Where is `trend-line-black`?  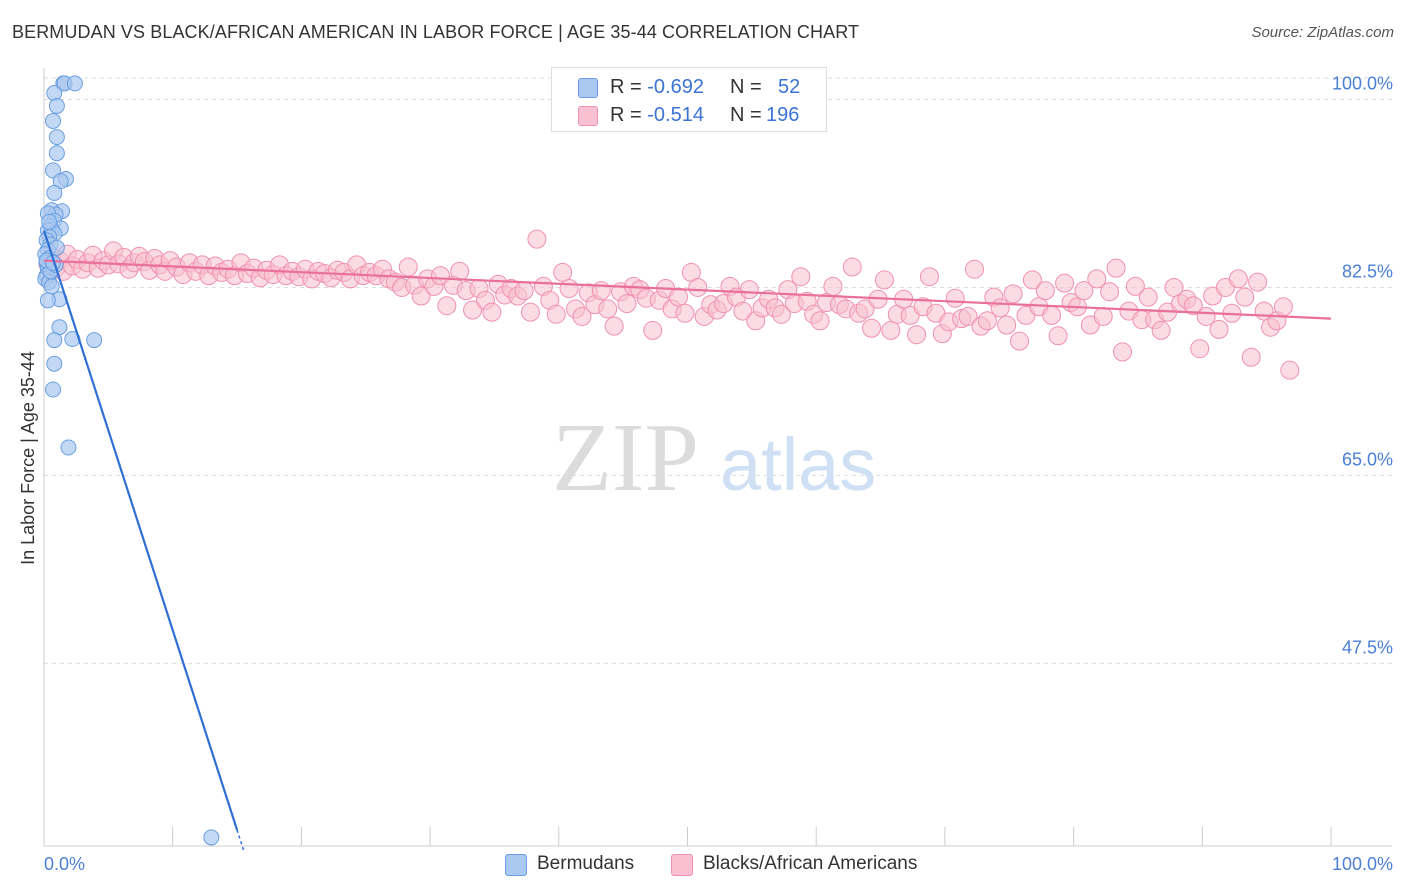
trend-line-black is located at coordinates (687, 289).